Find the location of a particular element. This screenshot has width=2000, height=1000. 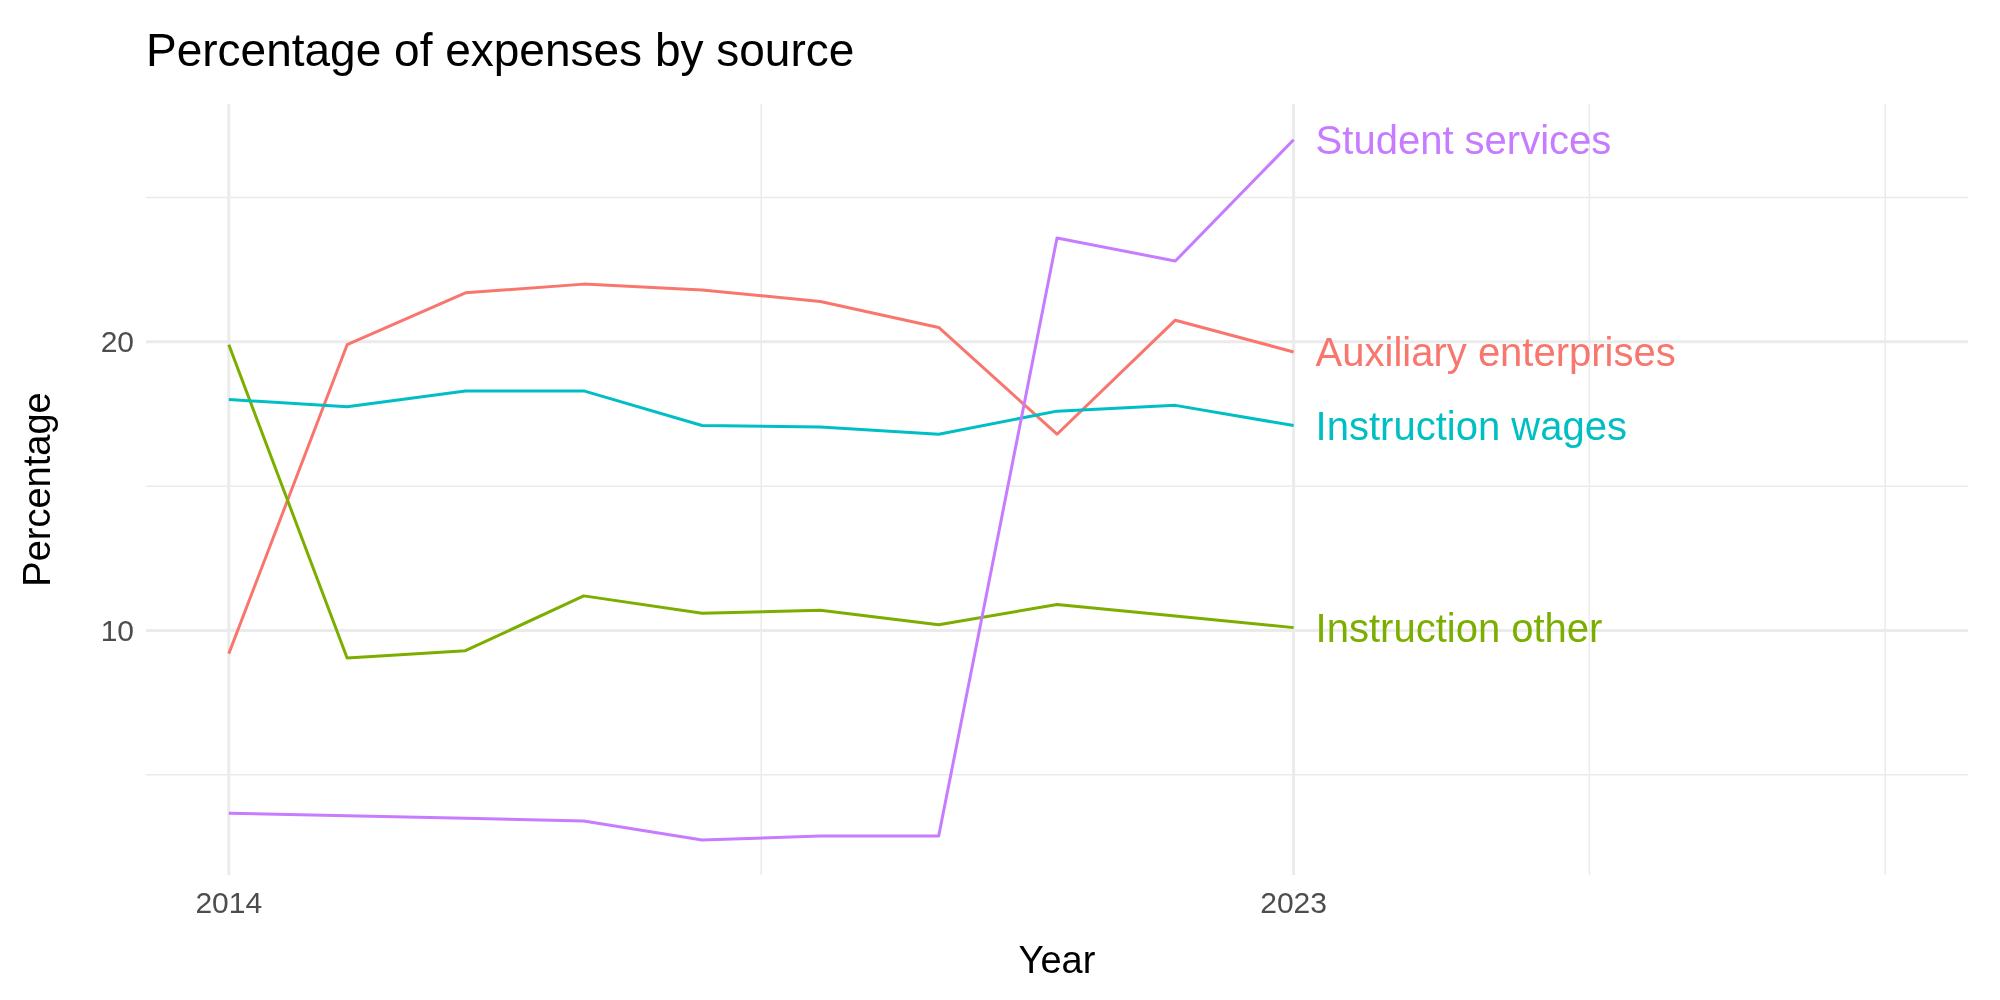

y-tick-label: 20 is located at coordinates (117, 342).